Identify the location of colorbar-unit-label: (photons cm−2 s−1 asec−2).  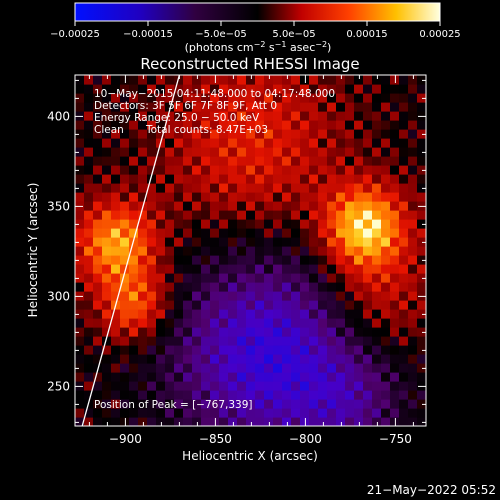
(258, 47).